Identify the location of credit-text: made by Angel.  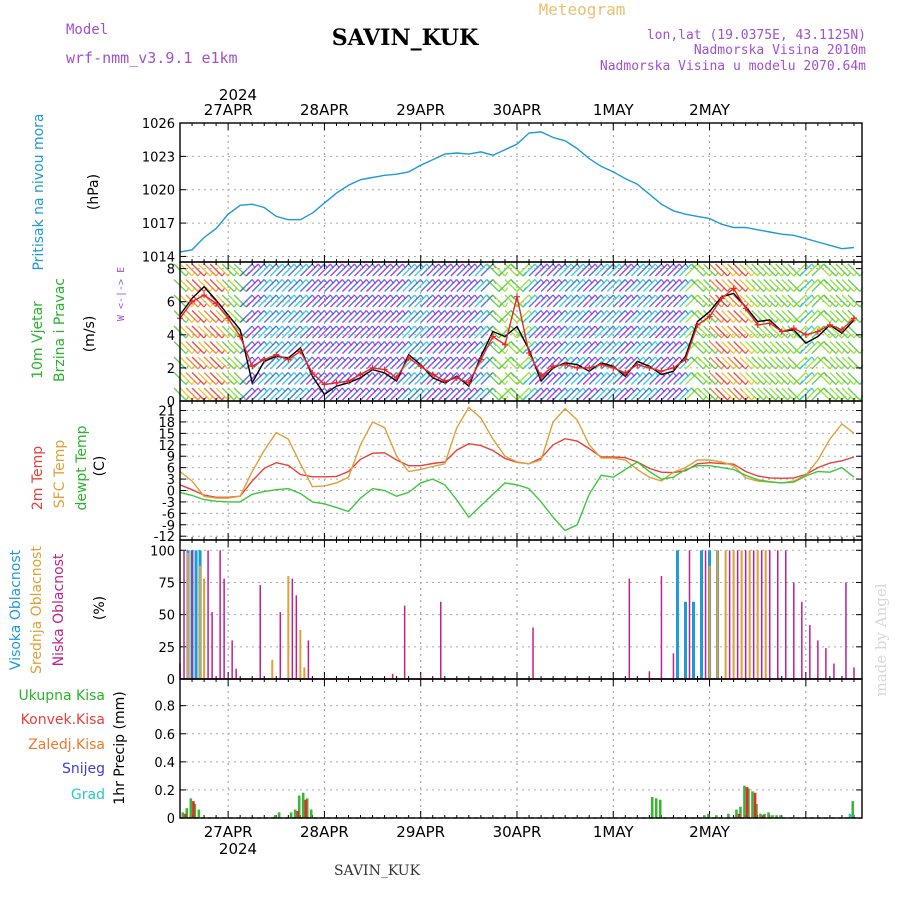
(881, 639).